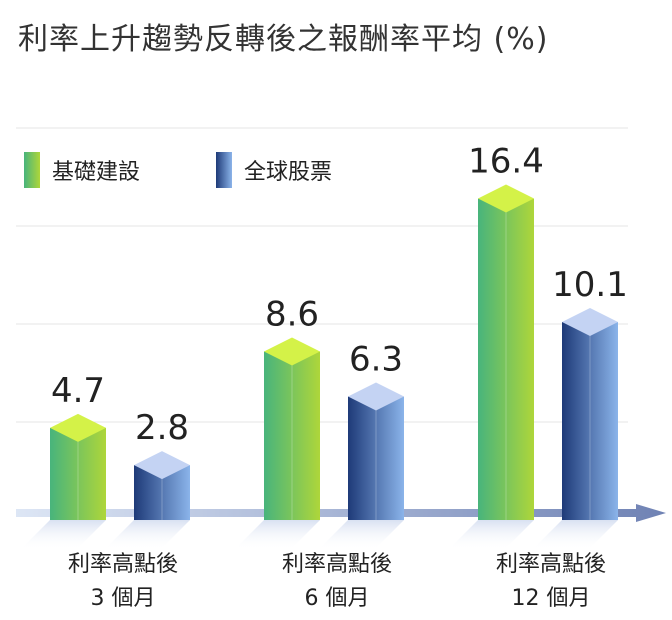 This screenshot has width=672, height=620. Describe the element at coordinates (575, 535) in the screenshot. I see `bar-shadow-global-equities-12m` at that location.